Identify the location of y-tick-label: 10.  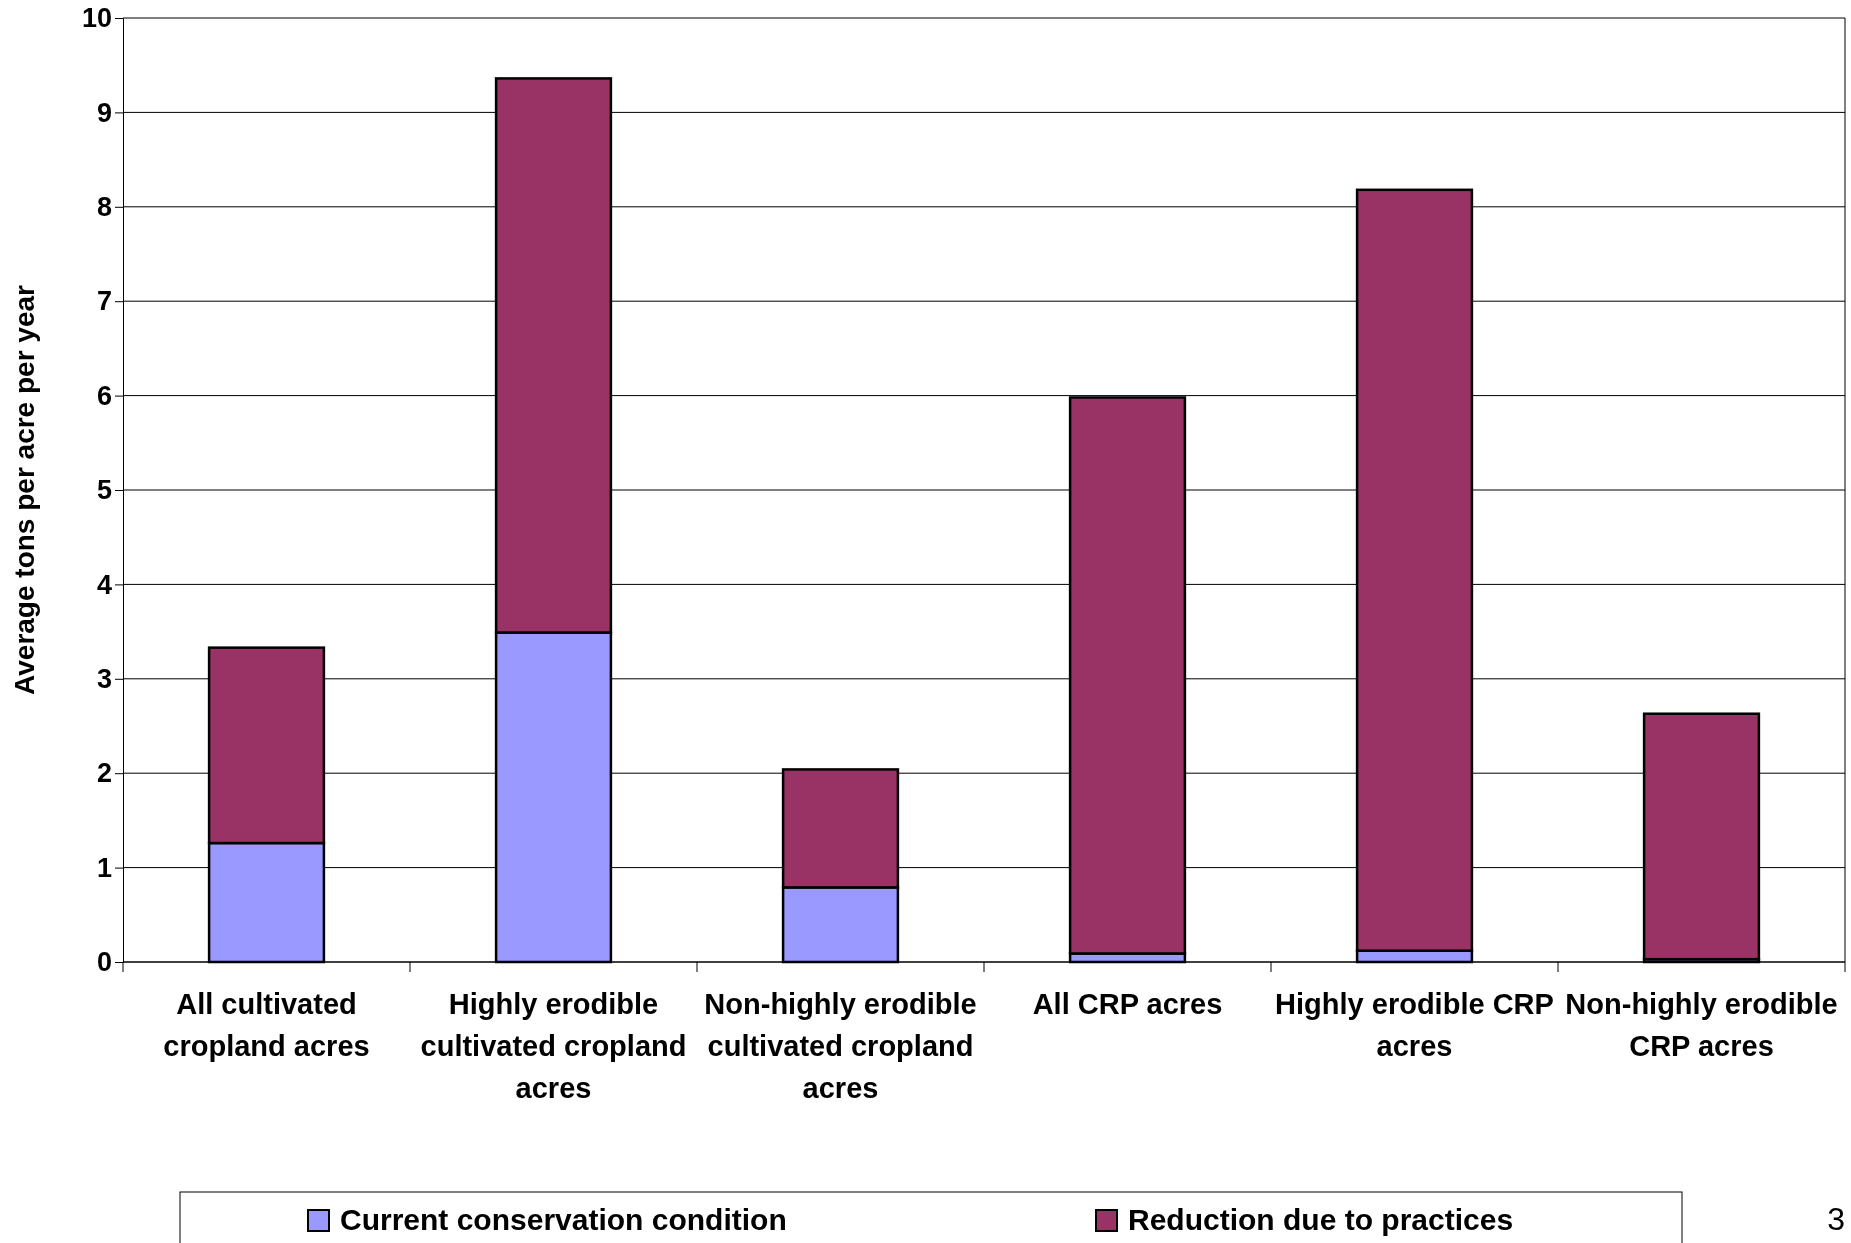
(96, 18).